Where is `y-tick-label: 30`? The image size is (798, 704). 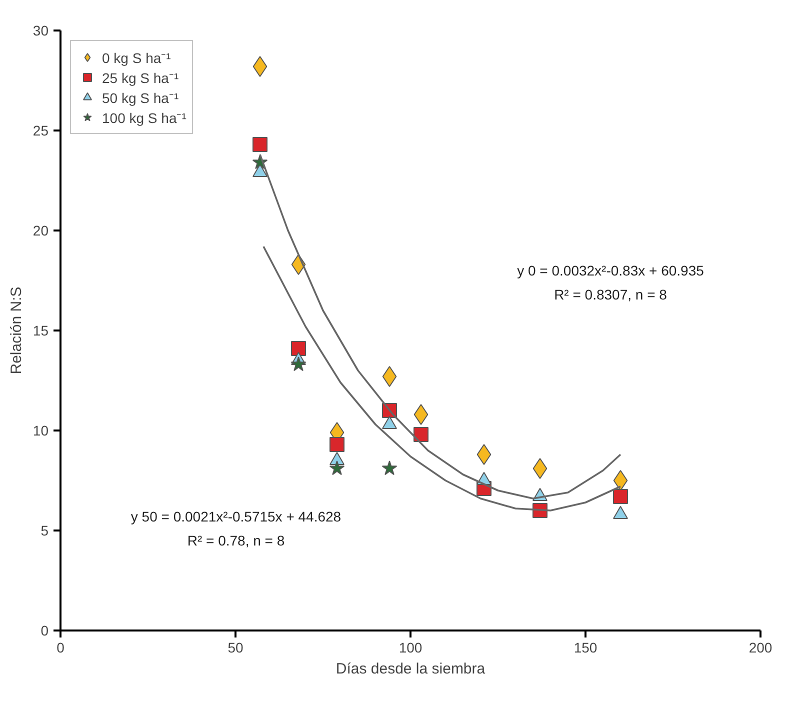
y-tick-label: 30 is located at coordinates (40, 30).